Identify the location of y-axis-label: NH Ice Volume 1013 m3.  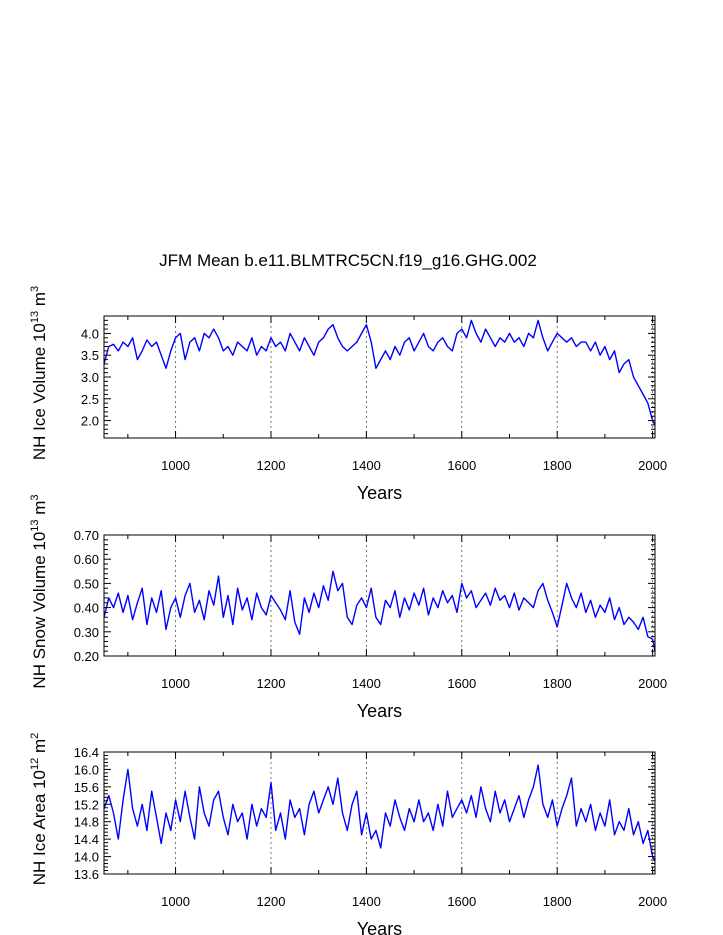
(39, 373).